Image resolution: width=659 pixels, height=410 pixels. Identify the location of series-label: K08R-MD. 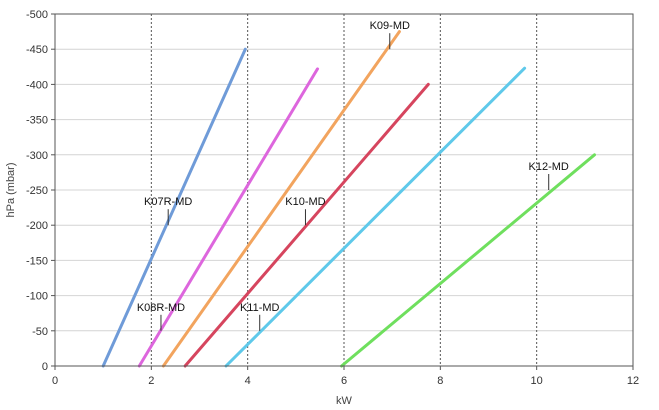
(161, 308).